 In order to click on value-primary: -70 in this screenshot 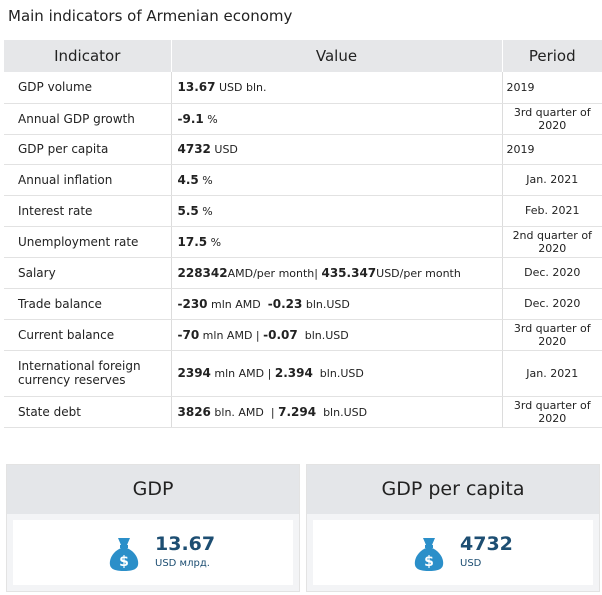, I will do `click(188, 334)`.